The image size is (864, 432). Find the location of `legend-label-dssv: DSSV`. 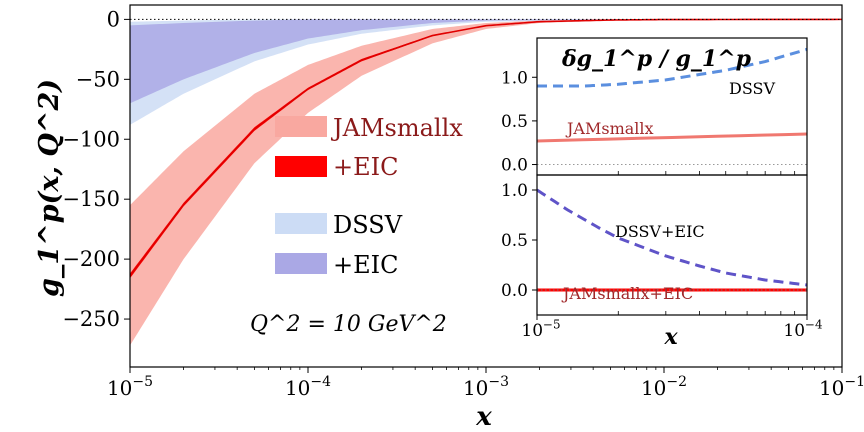

legend-label-dssv: DSSV is located at coordinates (368, 225).